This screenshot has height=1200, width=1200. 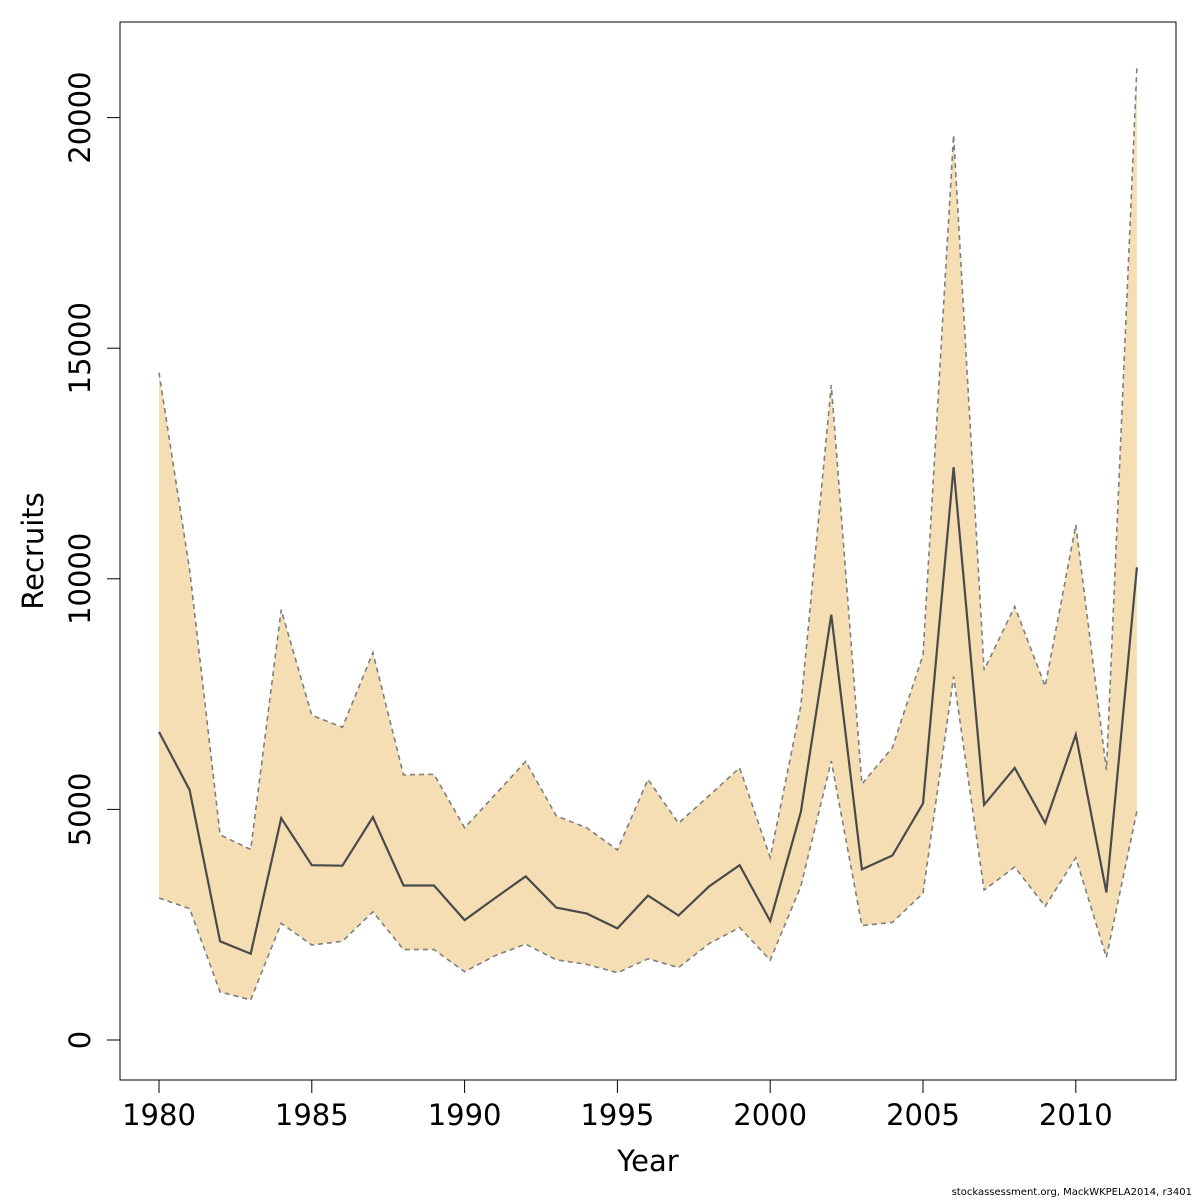 I want to click on x-axis: 1980 1985 1990 1995 2000 2005 2010, so click(x=617, y=1105).